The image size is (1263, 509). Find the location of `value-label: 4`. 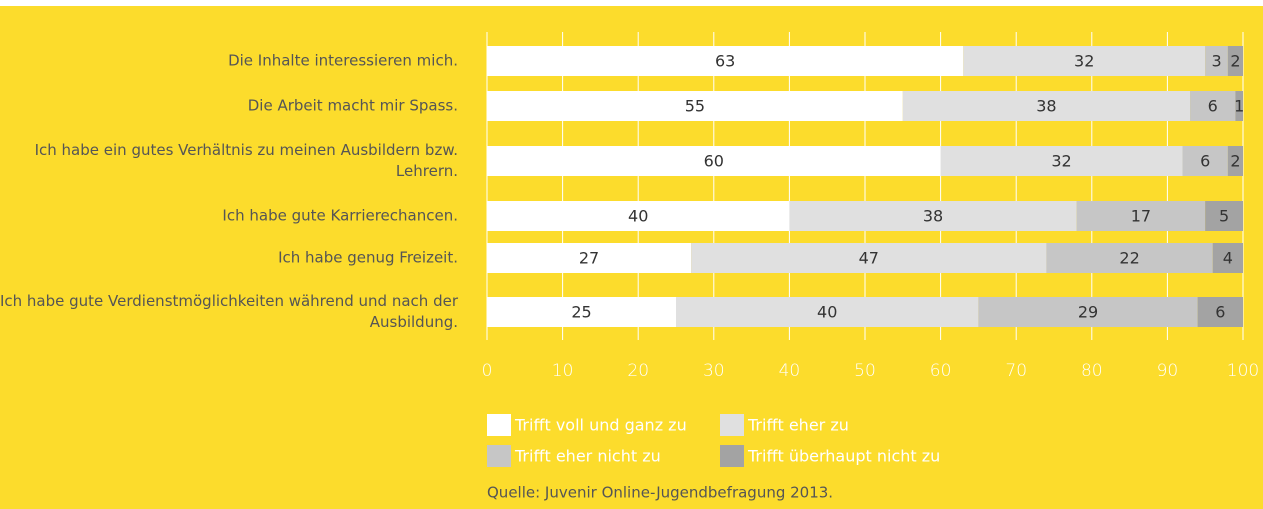

value-label: 4 is located at coordinates (1228, 258).